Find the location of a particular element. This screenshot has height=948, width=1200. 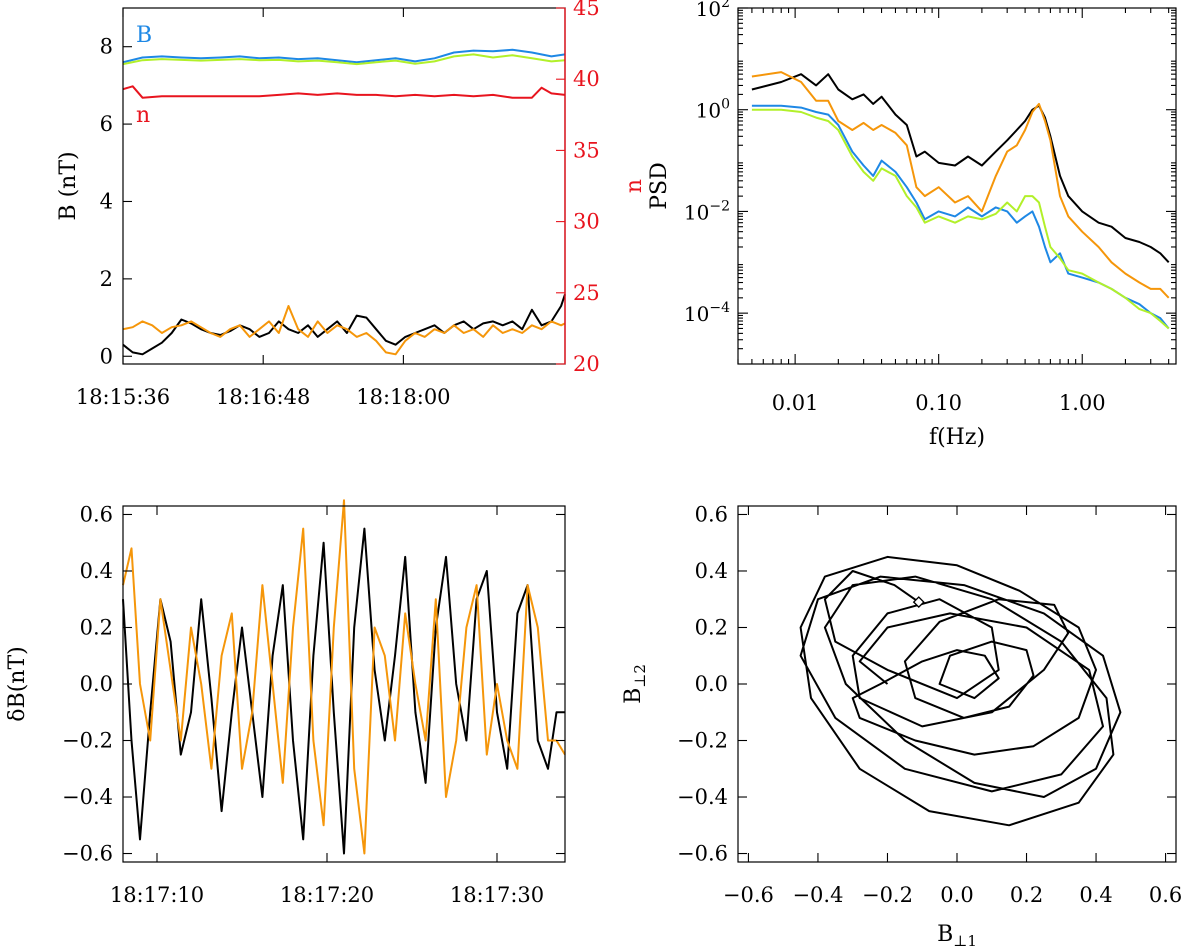

x-tick-label: 18:18:00 is located at coordinates (403, 397).